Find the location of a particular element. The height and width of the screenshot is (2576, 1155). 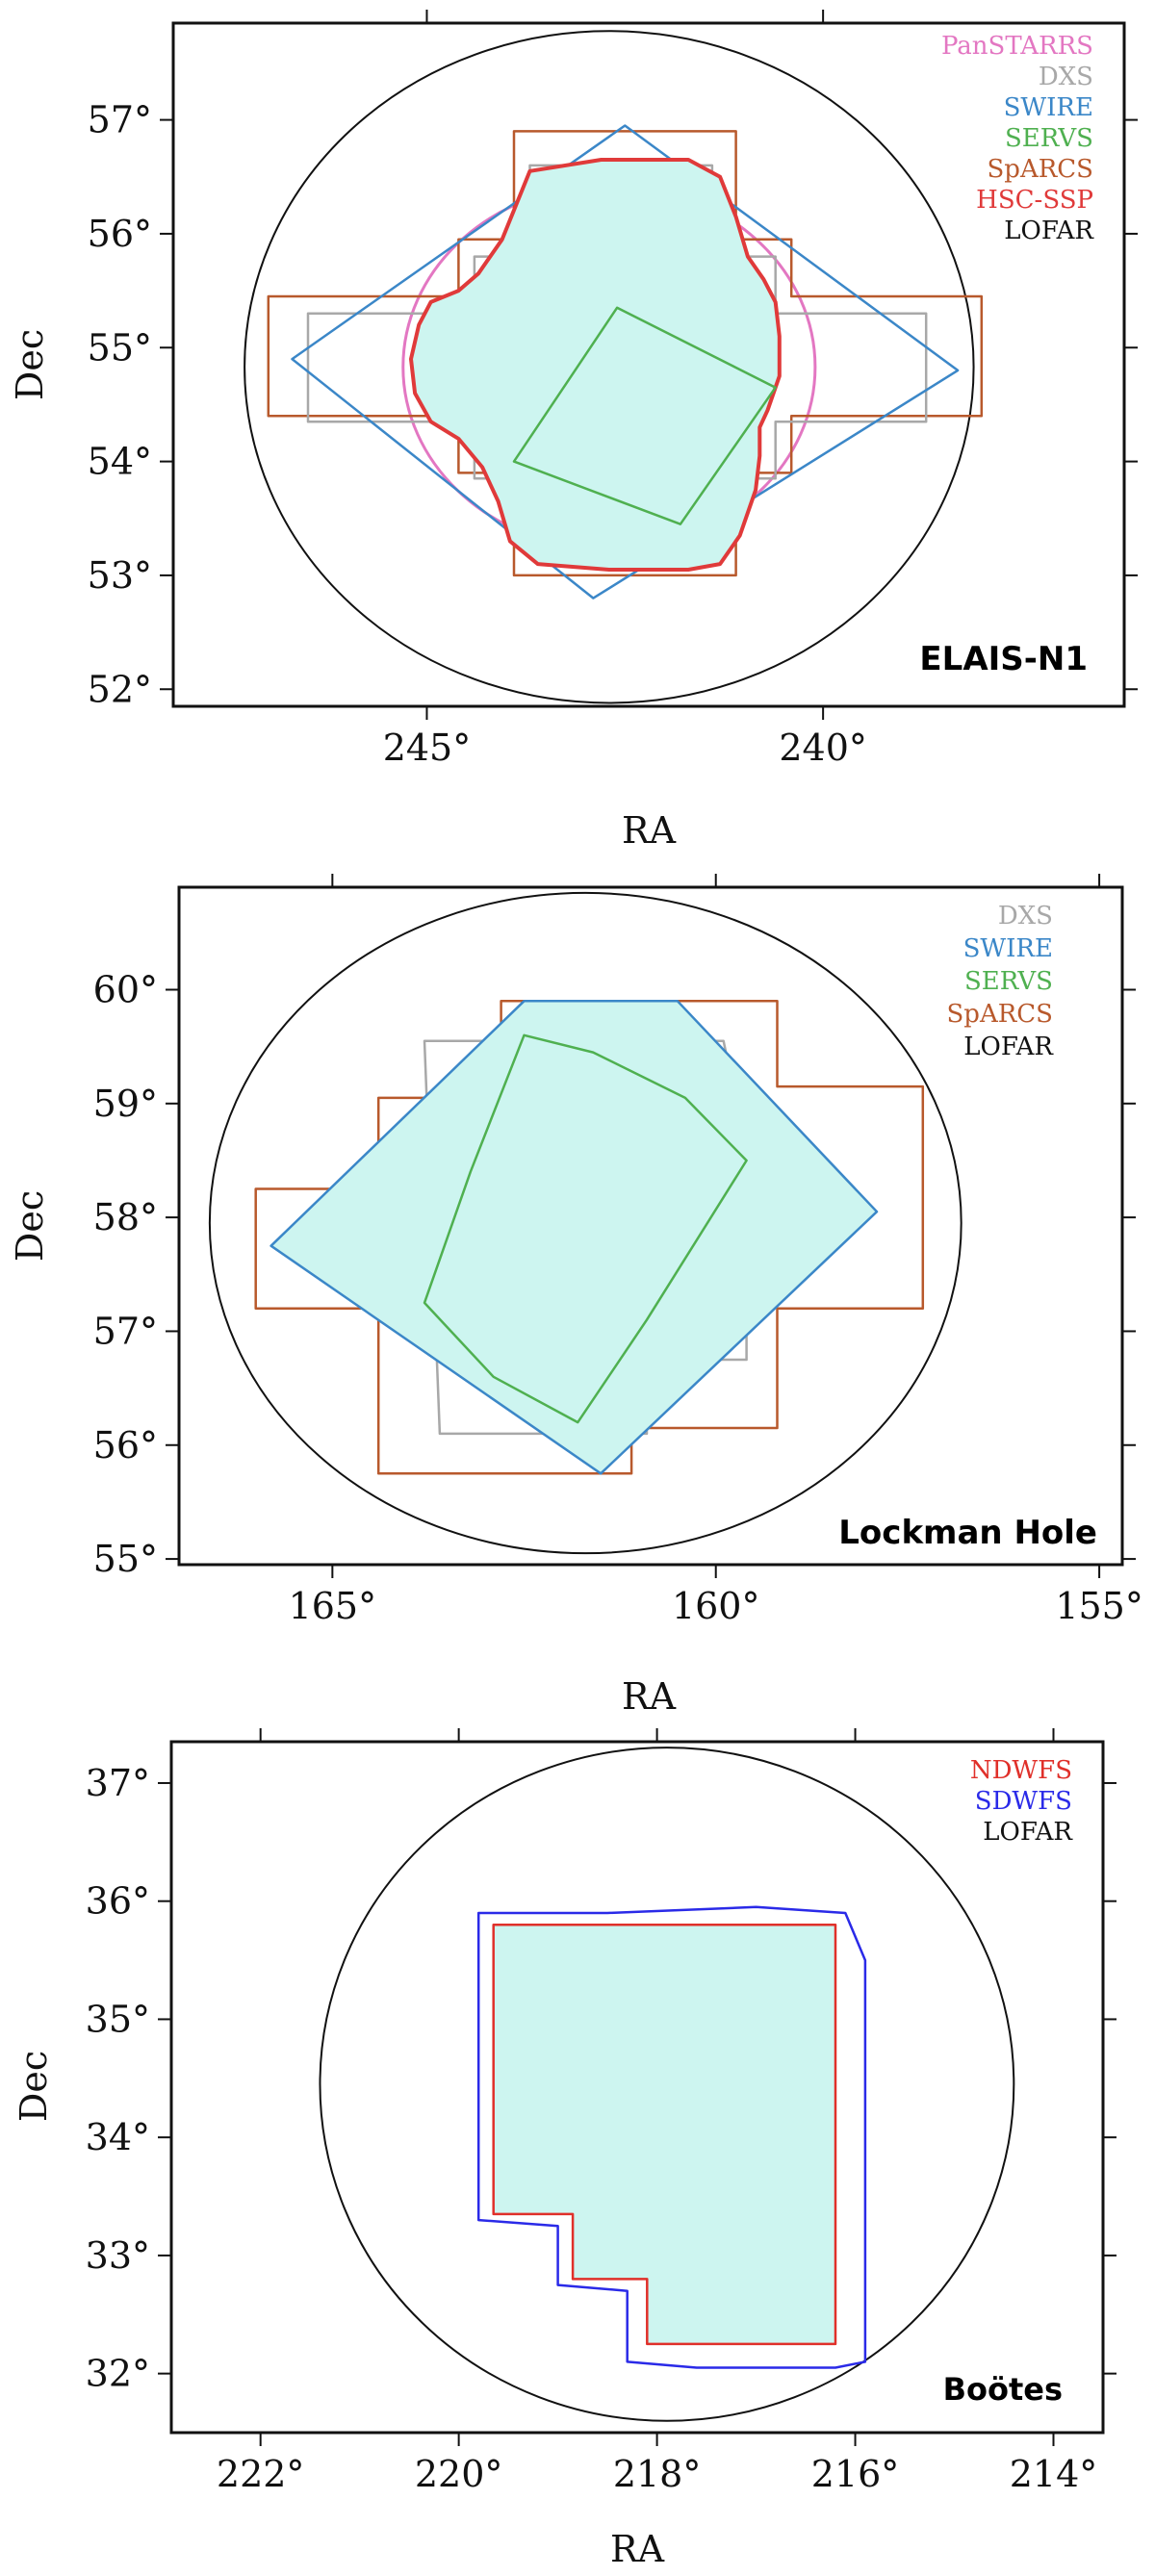

lockman-hole-y-tick-label: 56° is located at coordinates (125, 1445).